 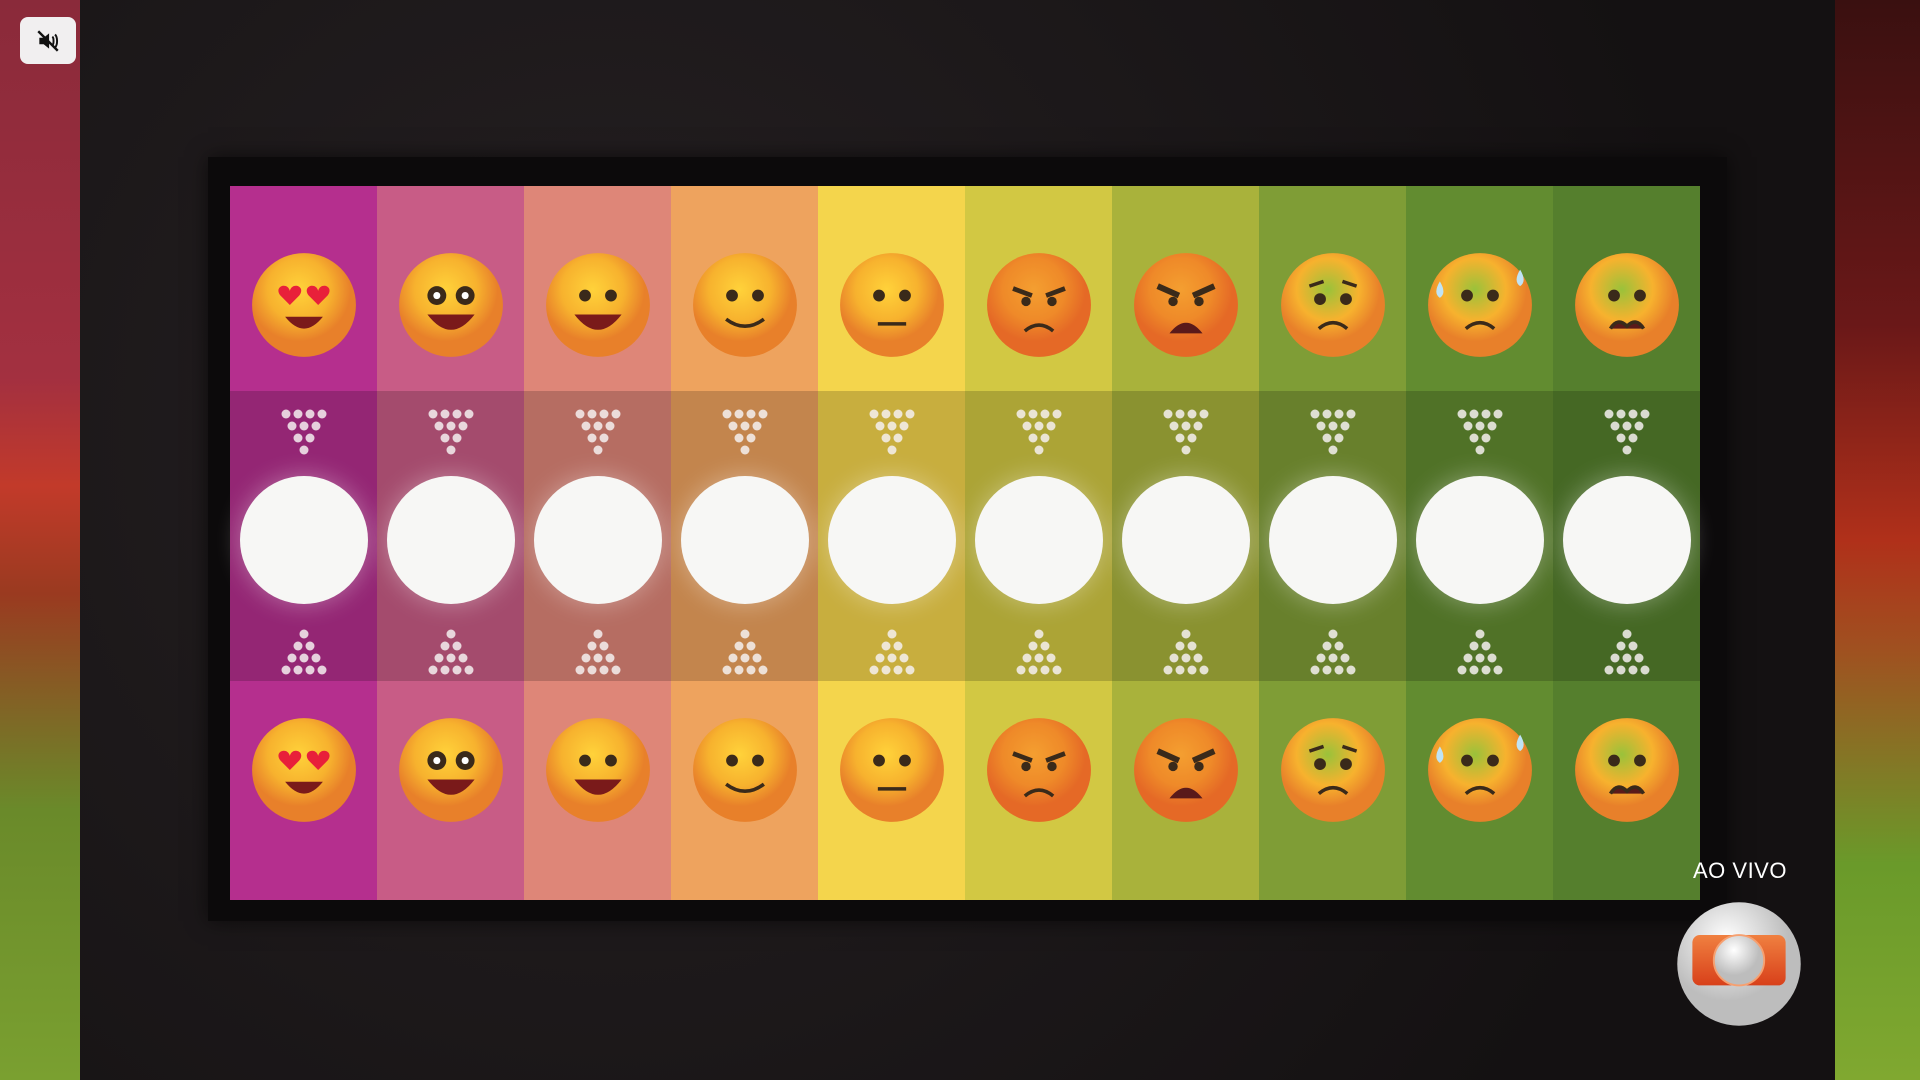 I want to click on studio-background-left, so click(x=42, y=540).